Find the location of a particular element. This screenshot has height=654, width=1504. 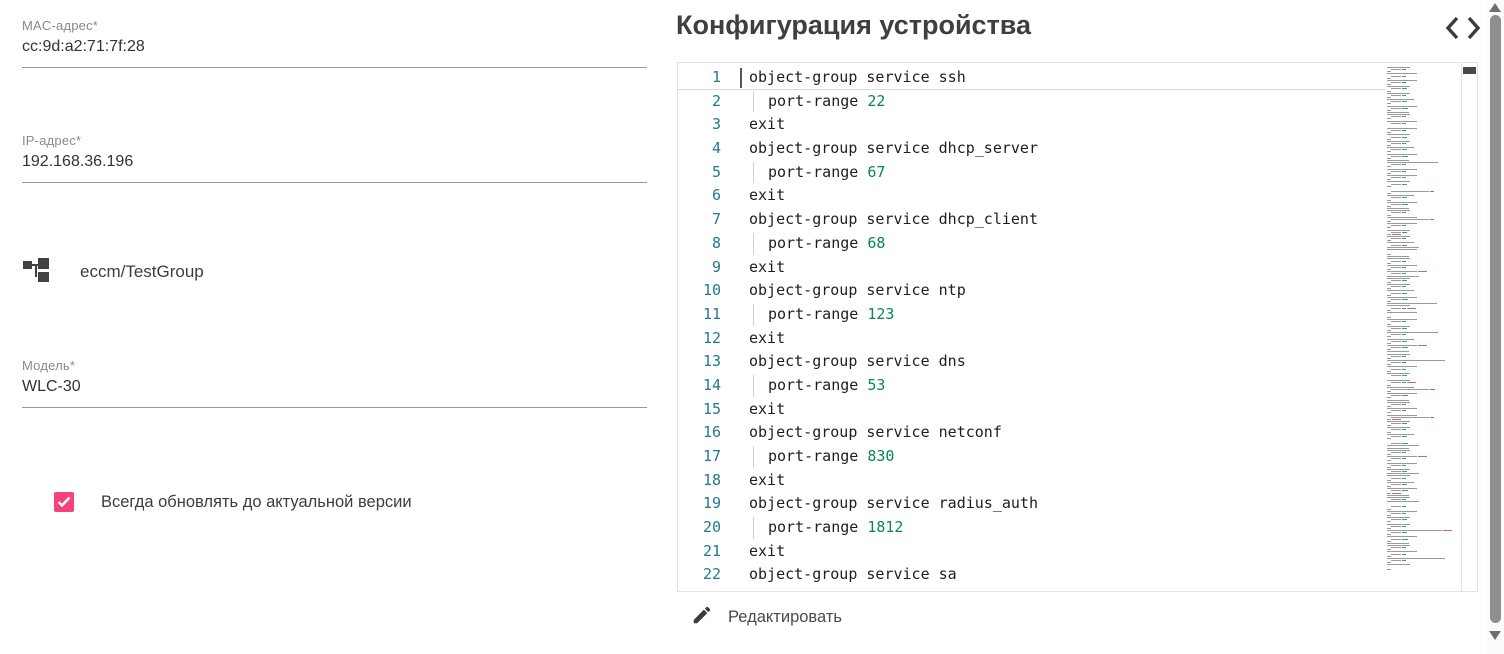

checkmark-icon is located at coordinates (64, 502).